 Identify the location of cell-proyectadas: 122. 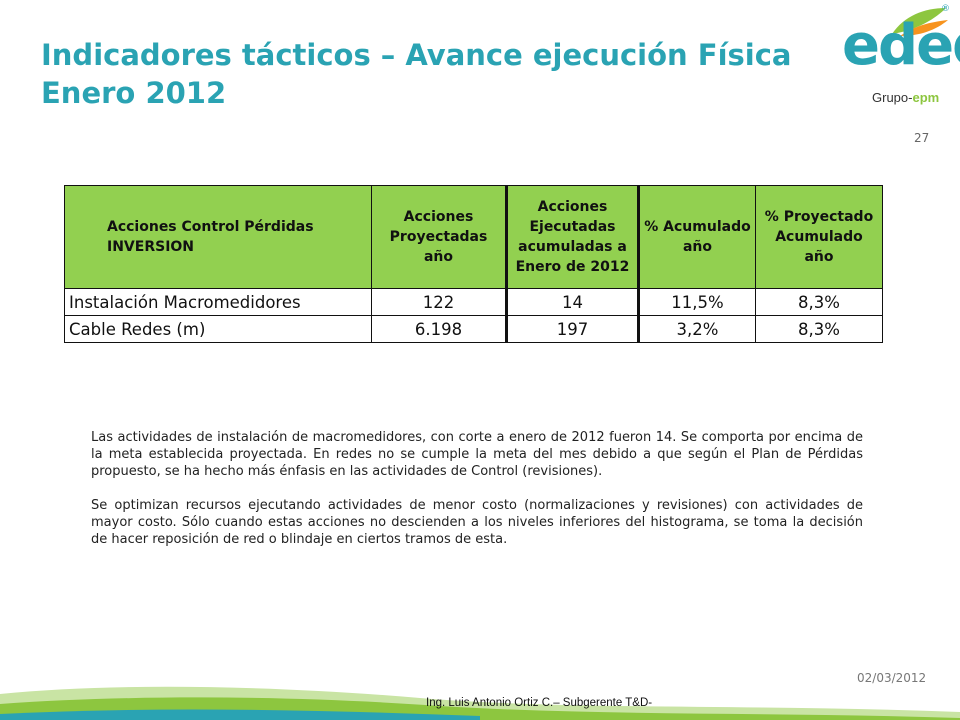
(439, 302).